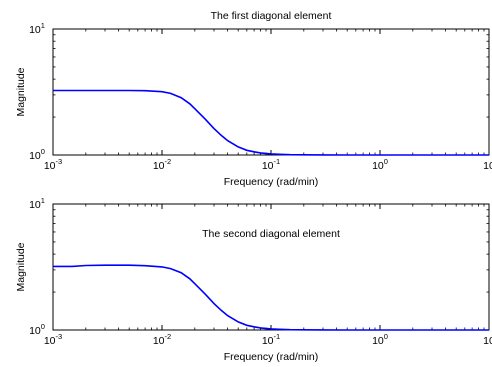 The height and width of the screenshot is (367, 492). Describe the element at coordinates (271, 16) in the screenshot. I see `chart-title: The first diagonal element` at that location.